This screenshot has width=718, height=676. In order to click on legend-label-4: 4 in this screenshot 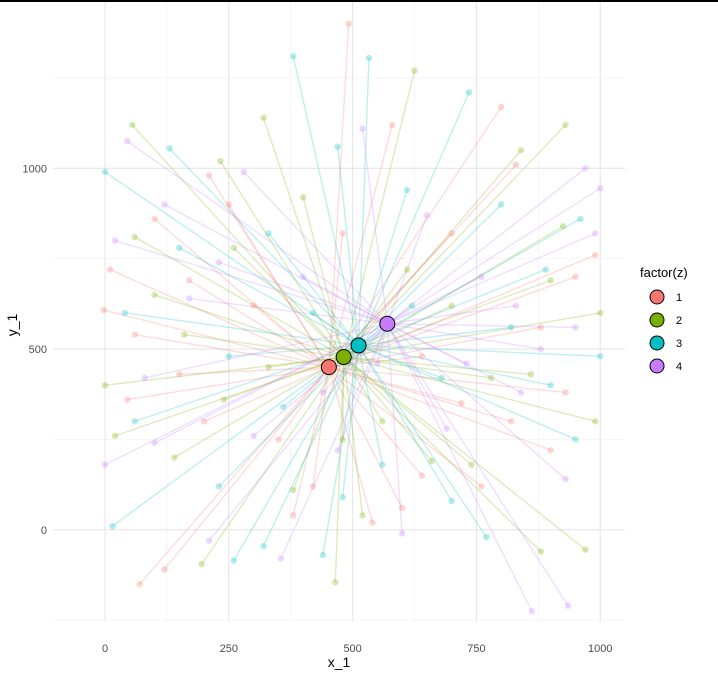, I will do `click(679, 367)`.